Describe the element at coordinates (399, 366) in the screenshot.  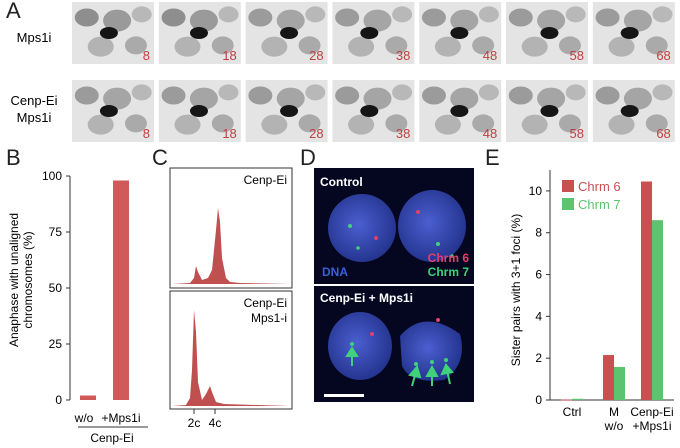
I see `green-arrows` at that location.